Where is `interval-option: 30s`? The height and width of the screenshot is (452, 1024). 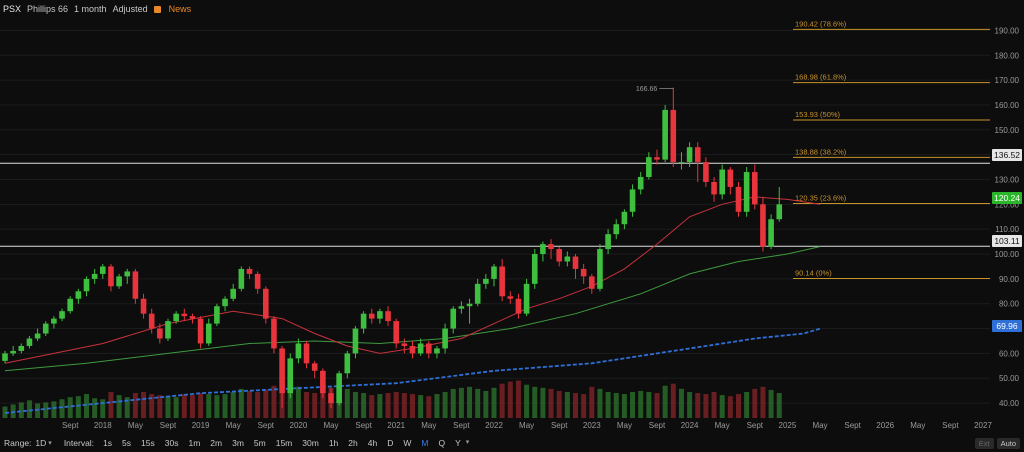
interval-option: 30s is located at coordinates (171, 443).